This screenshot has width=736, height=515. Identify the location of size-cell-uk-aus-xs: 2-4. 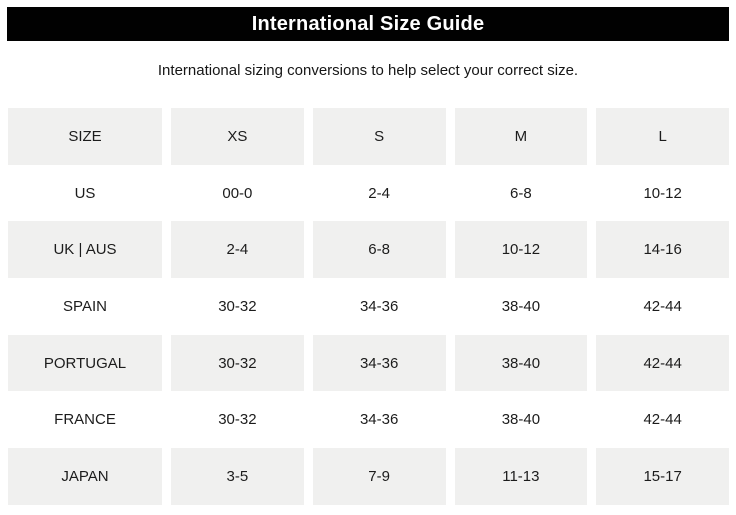
(237, 250).